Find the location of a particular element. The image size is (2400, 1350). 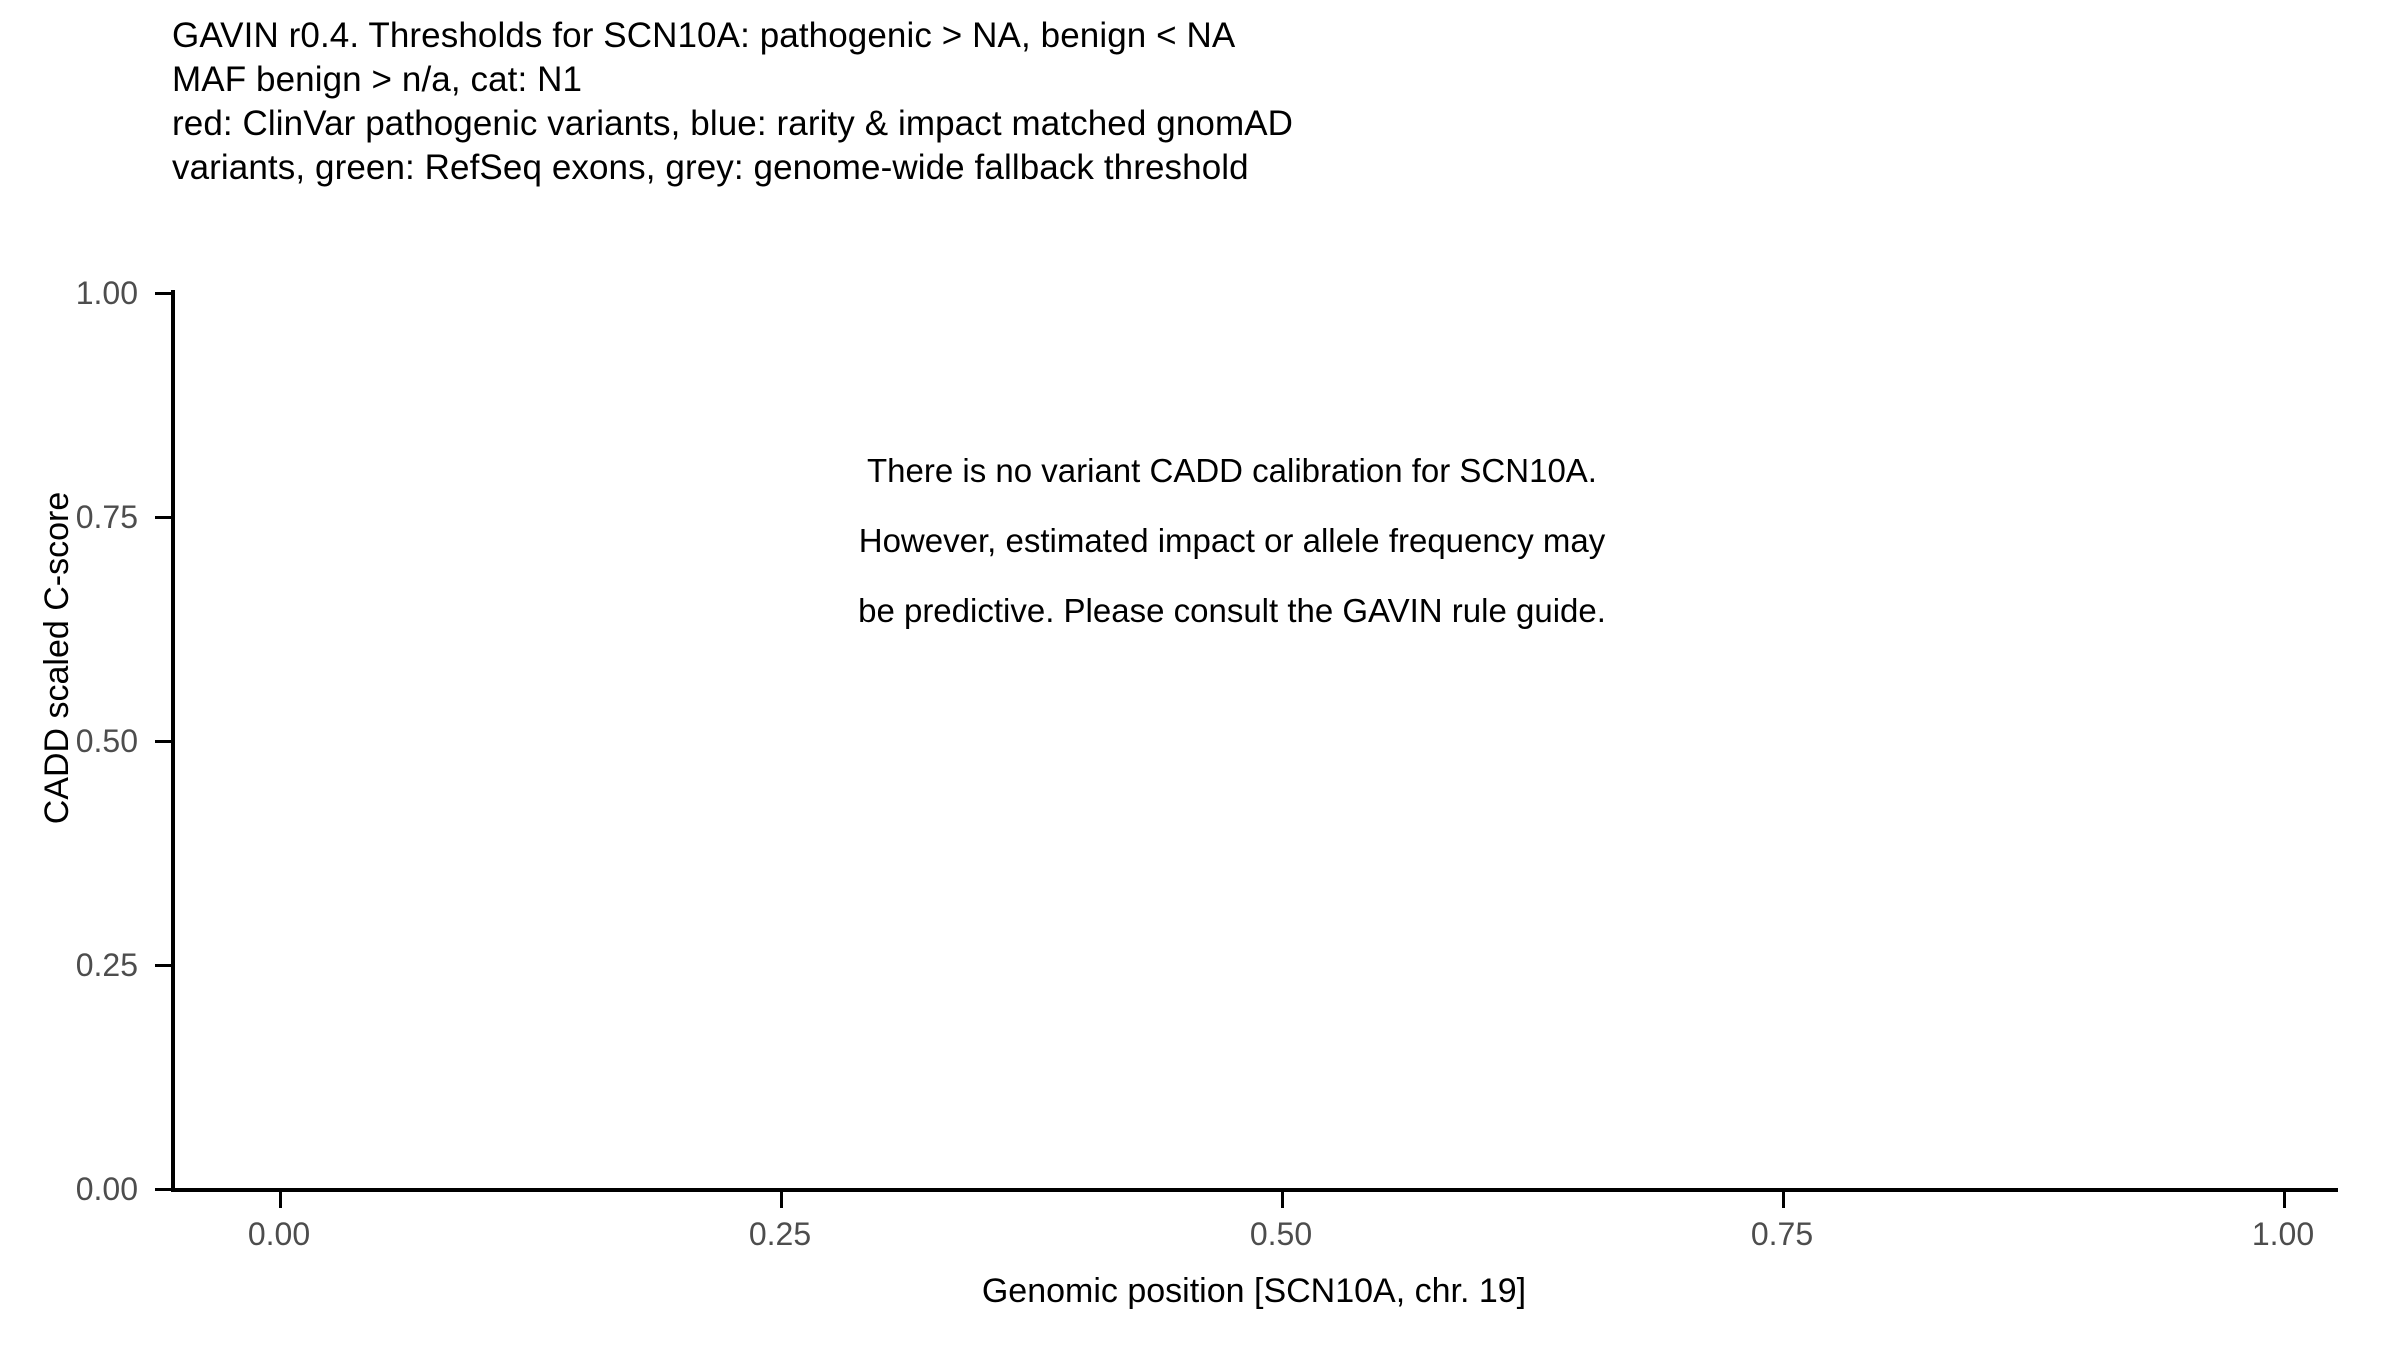

x-axis-title-text: Genomic position [SCN10A, chr. 19] is located at coordinates (1254, 1291).